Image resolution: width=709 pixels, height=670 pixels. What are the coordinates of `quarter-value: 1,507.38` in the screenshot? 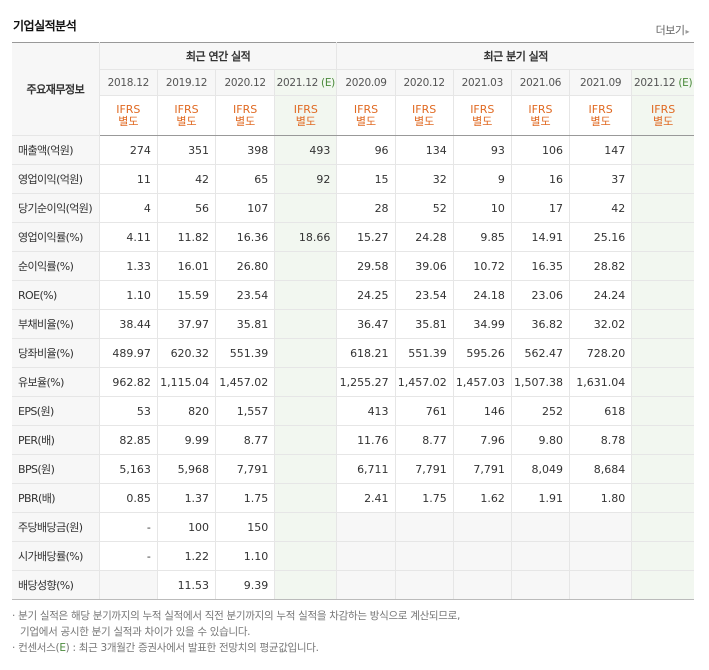 It's located at (540, 382).